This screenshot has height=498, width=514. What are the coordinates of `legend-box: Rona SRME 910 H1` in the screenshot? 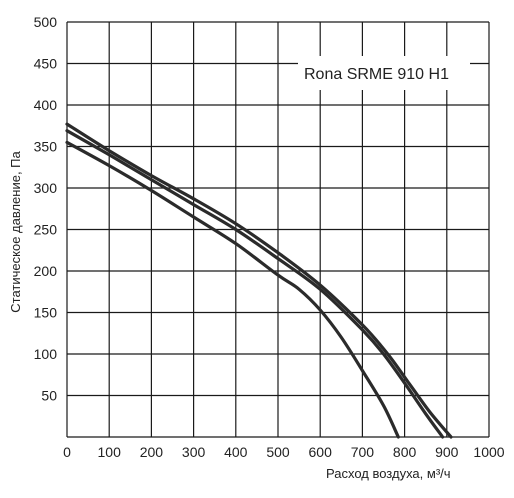 It's located at (384, 73).